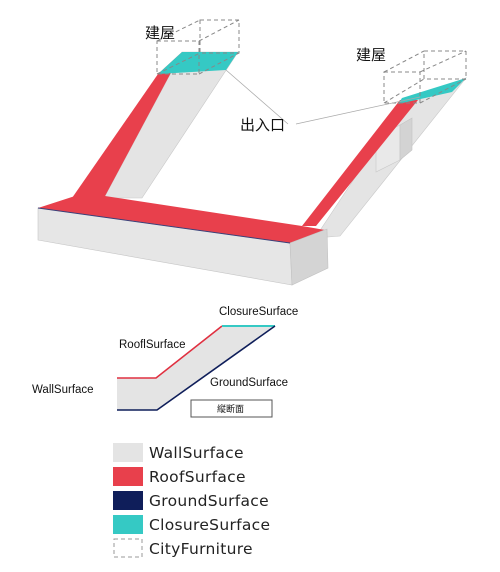 The height and width of the screenshot is (572, 500). I want to click on right-building-label: 建屋, so click(371, 55).